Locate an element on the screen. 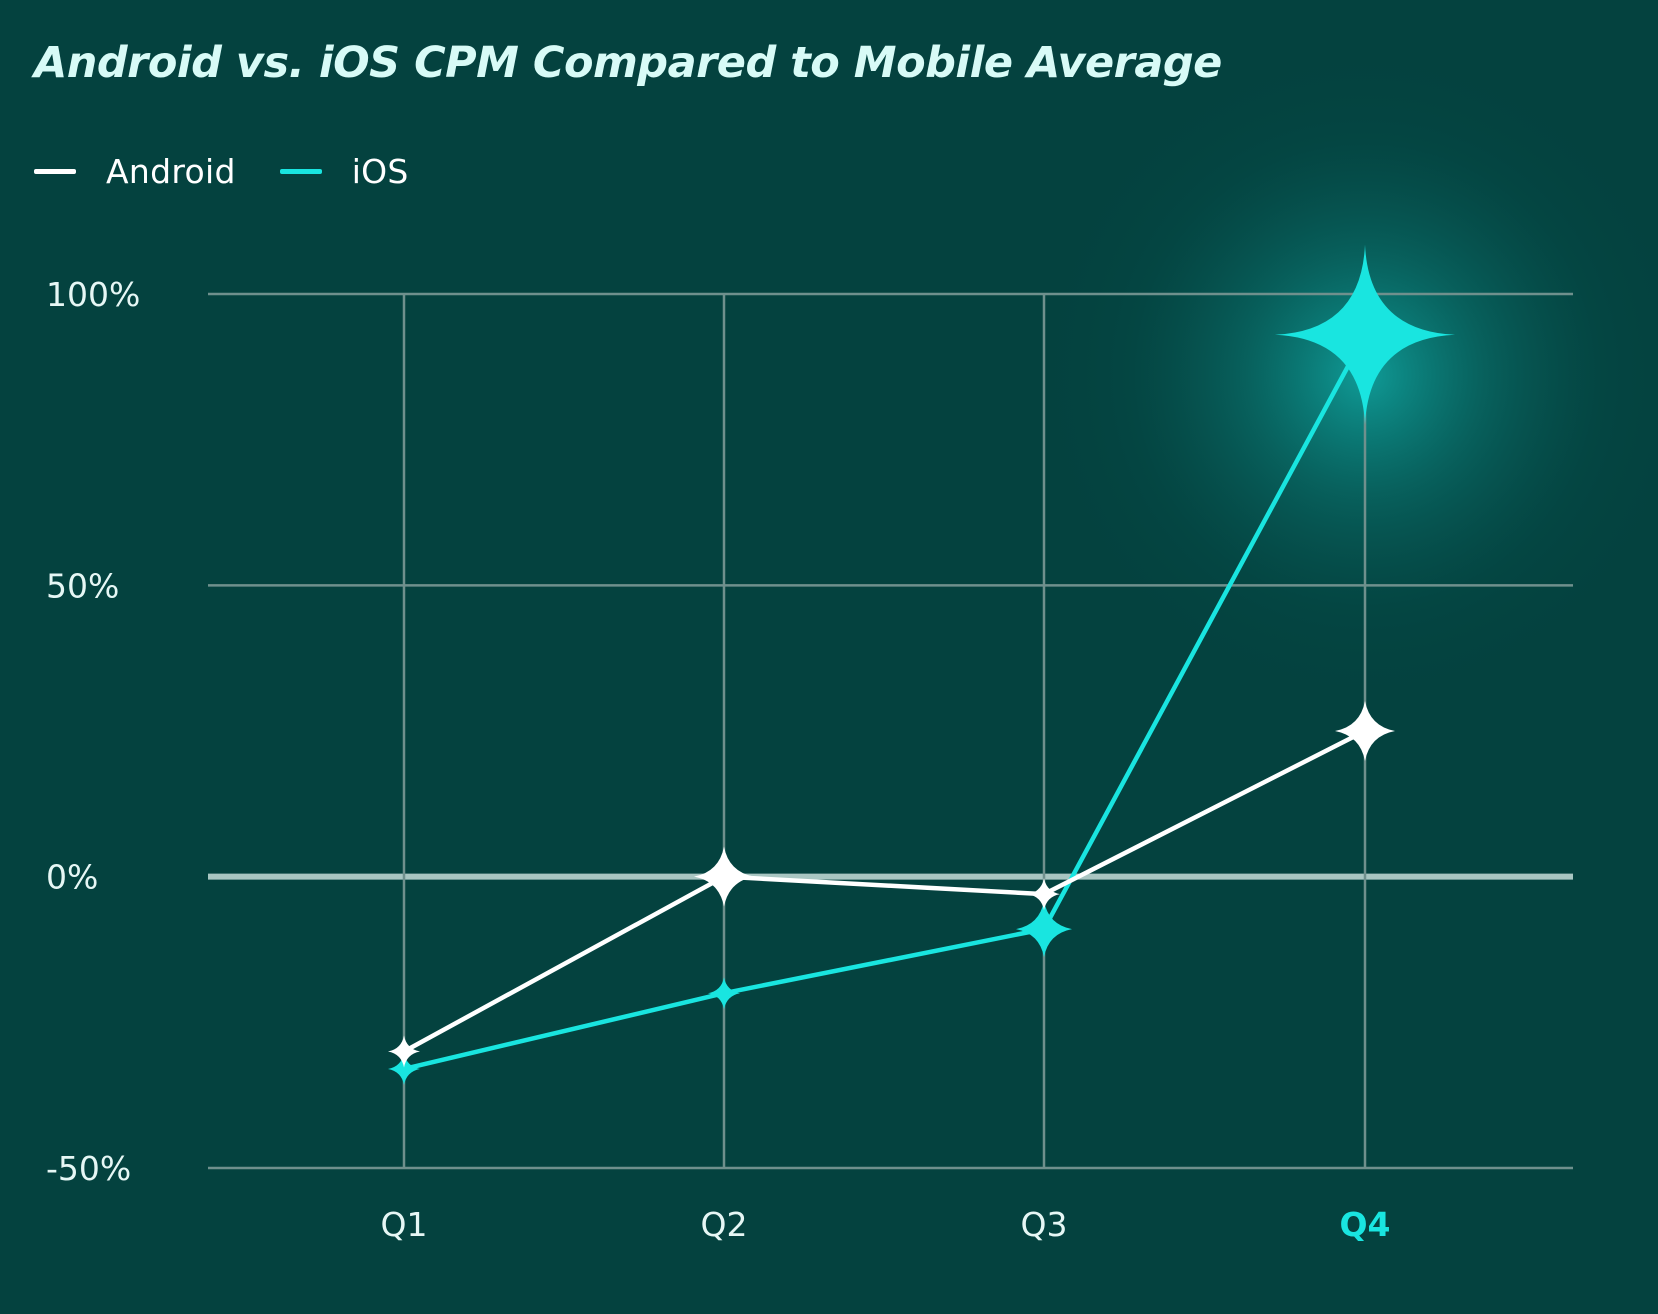  x-tick-label: Q3 is located at coordinates (1044, 1224).